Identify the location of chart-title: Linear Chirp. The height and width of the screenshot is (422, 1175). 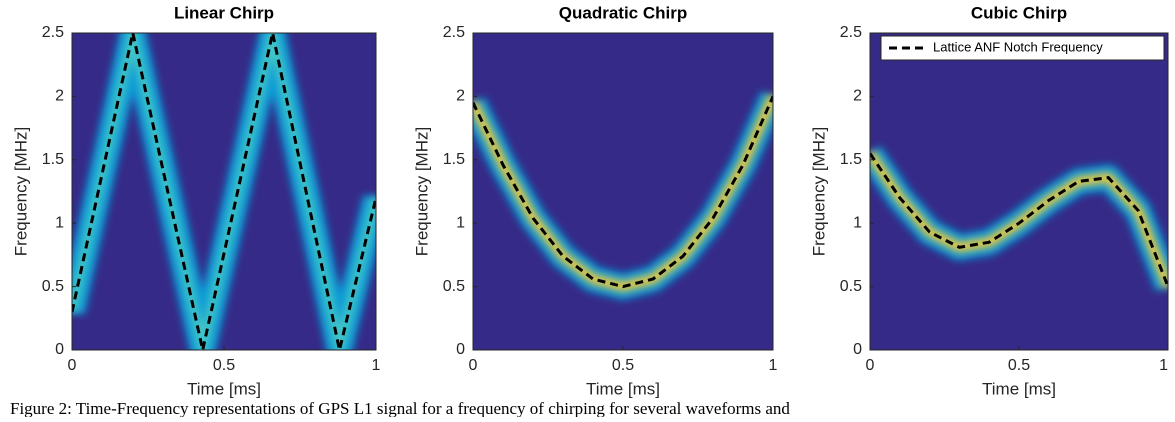
(224, 12).